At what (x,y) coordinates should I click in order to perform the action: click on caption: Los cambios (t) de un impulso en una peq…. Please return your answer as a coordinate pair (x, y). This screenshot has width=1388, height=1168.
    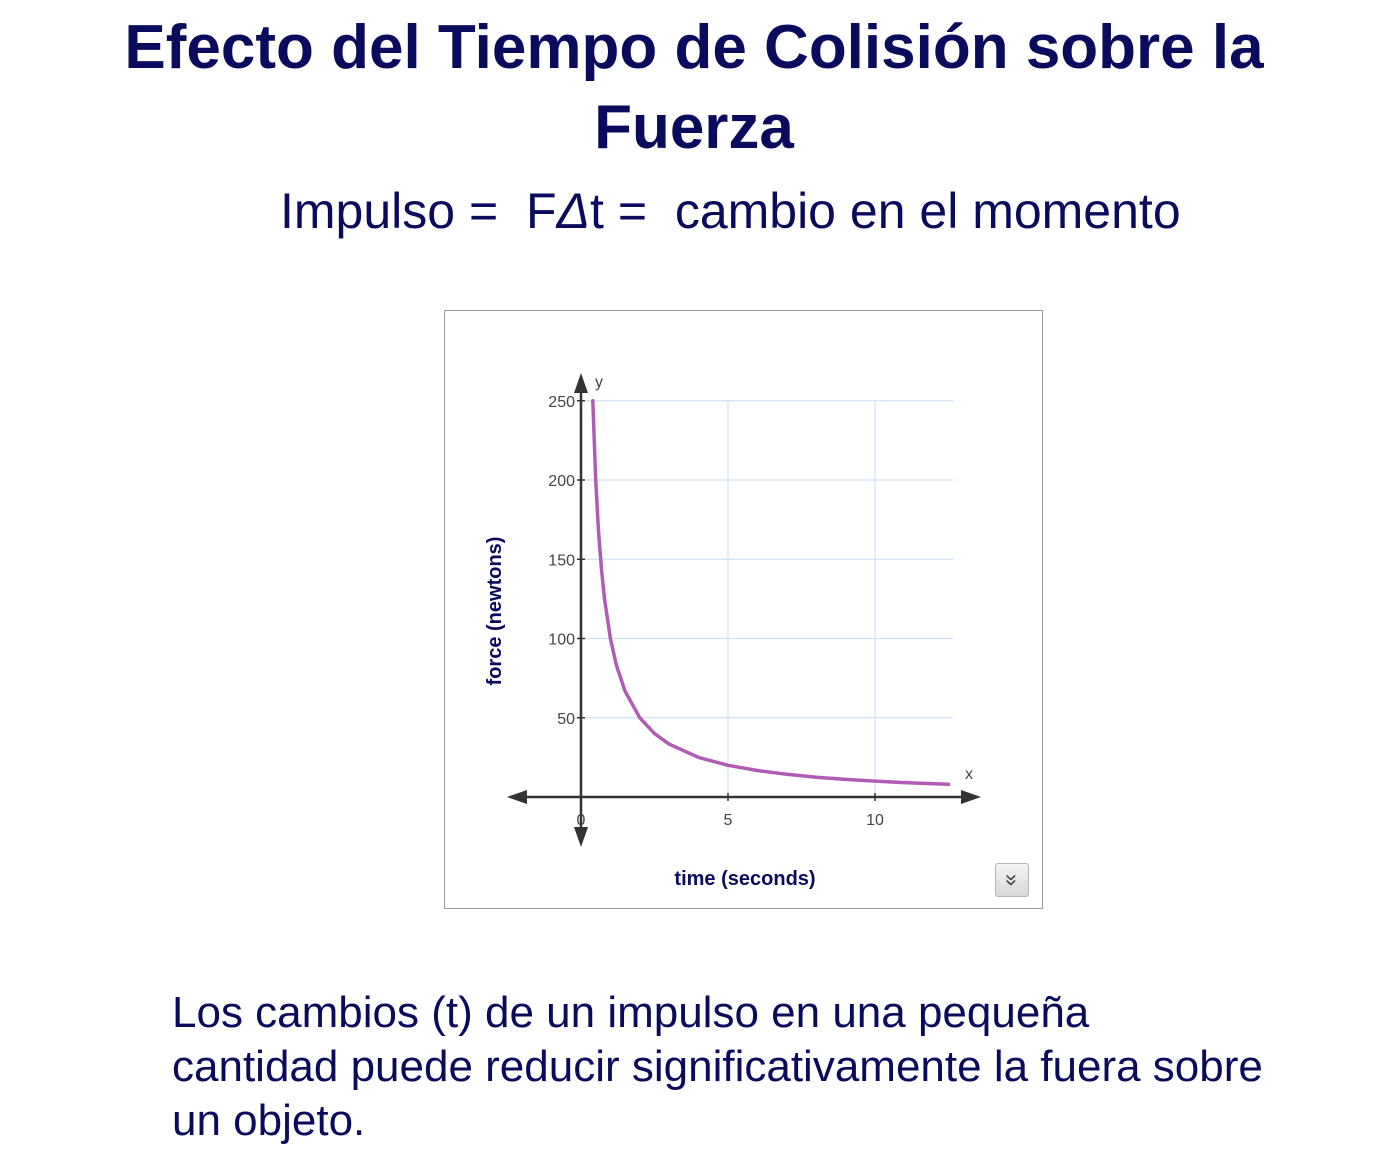
    Looking at the image, I should click on (772, 1067).